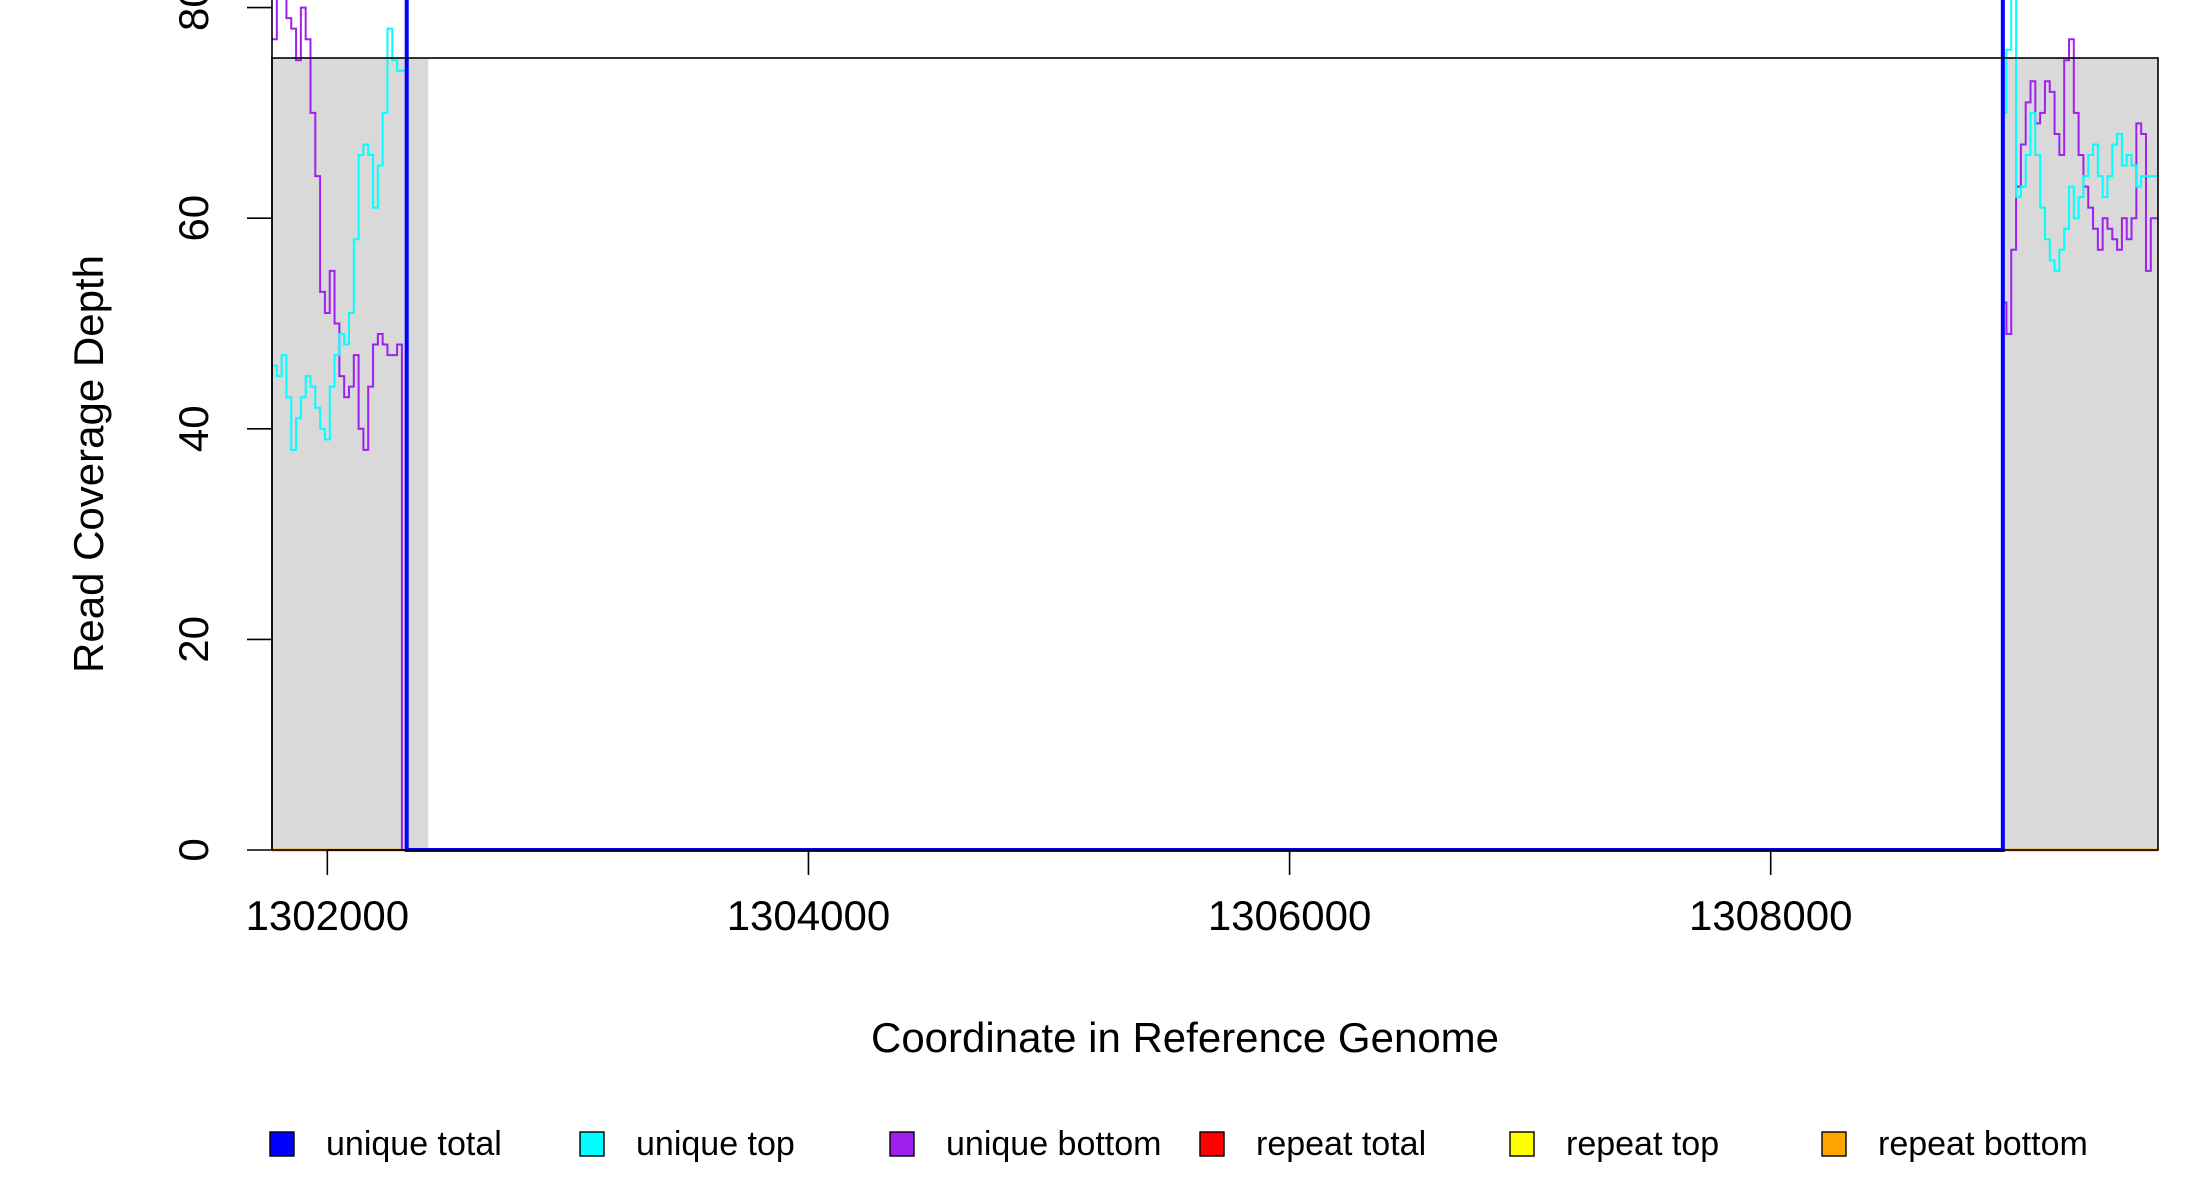  Describe the element at coordinates (88, 464) in the screenshot. I see `y-axis-label: Read Coverage Depth` at that location.